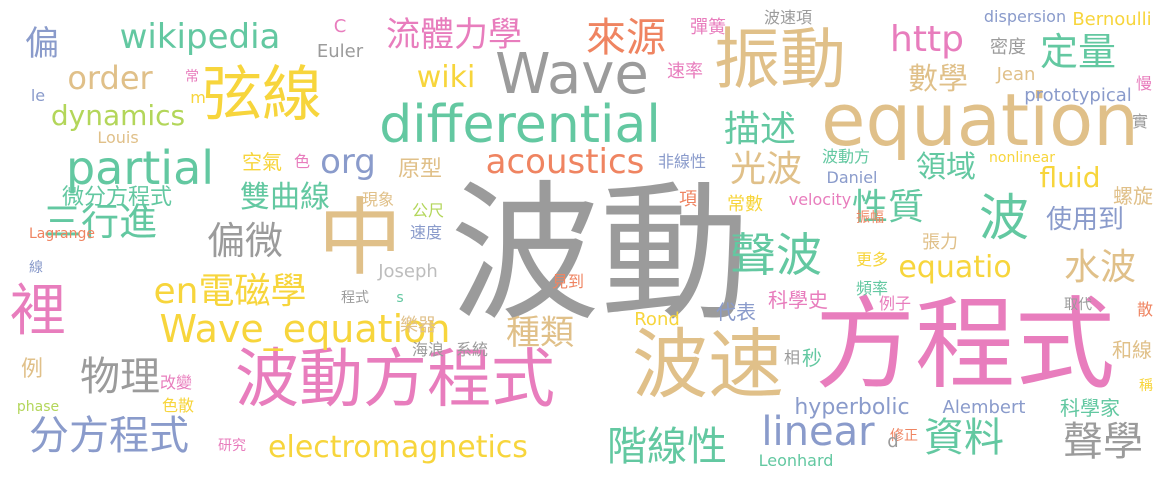 The width and height of the screenshot is (1175, 482). I want to click on word-le: le, so click(38, 95).